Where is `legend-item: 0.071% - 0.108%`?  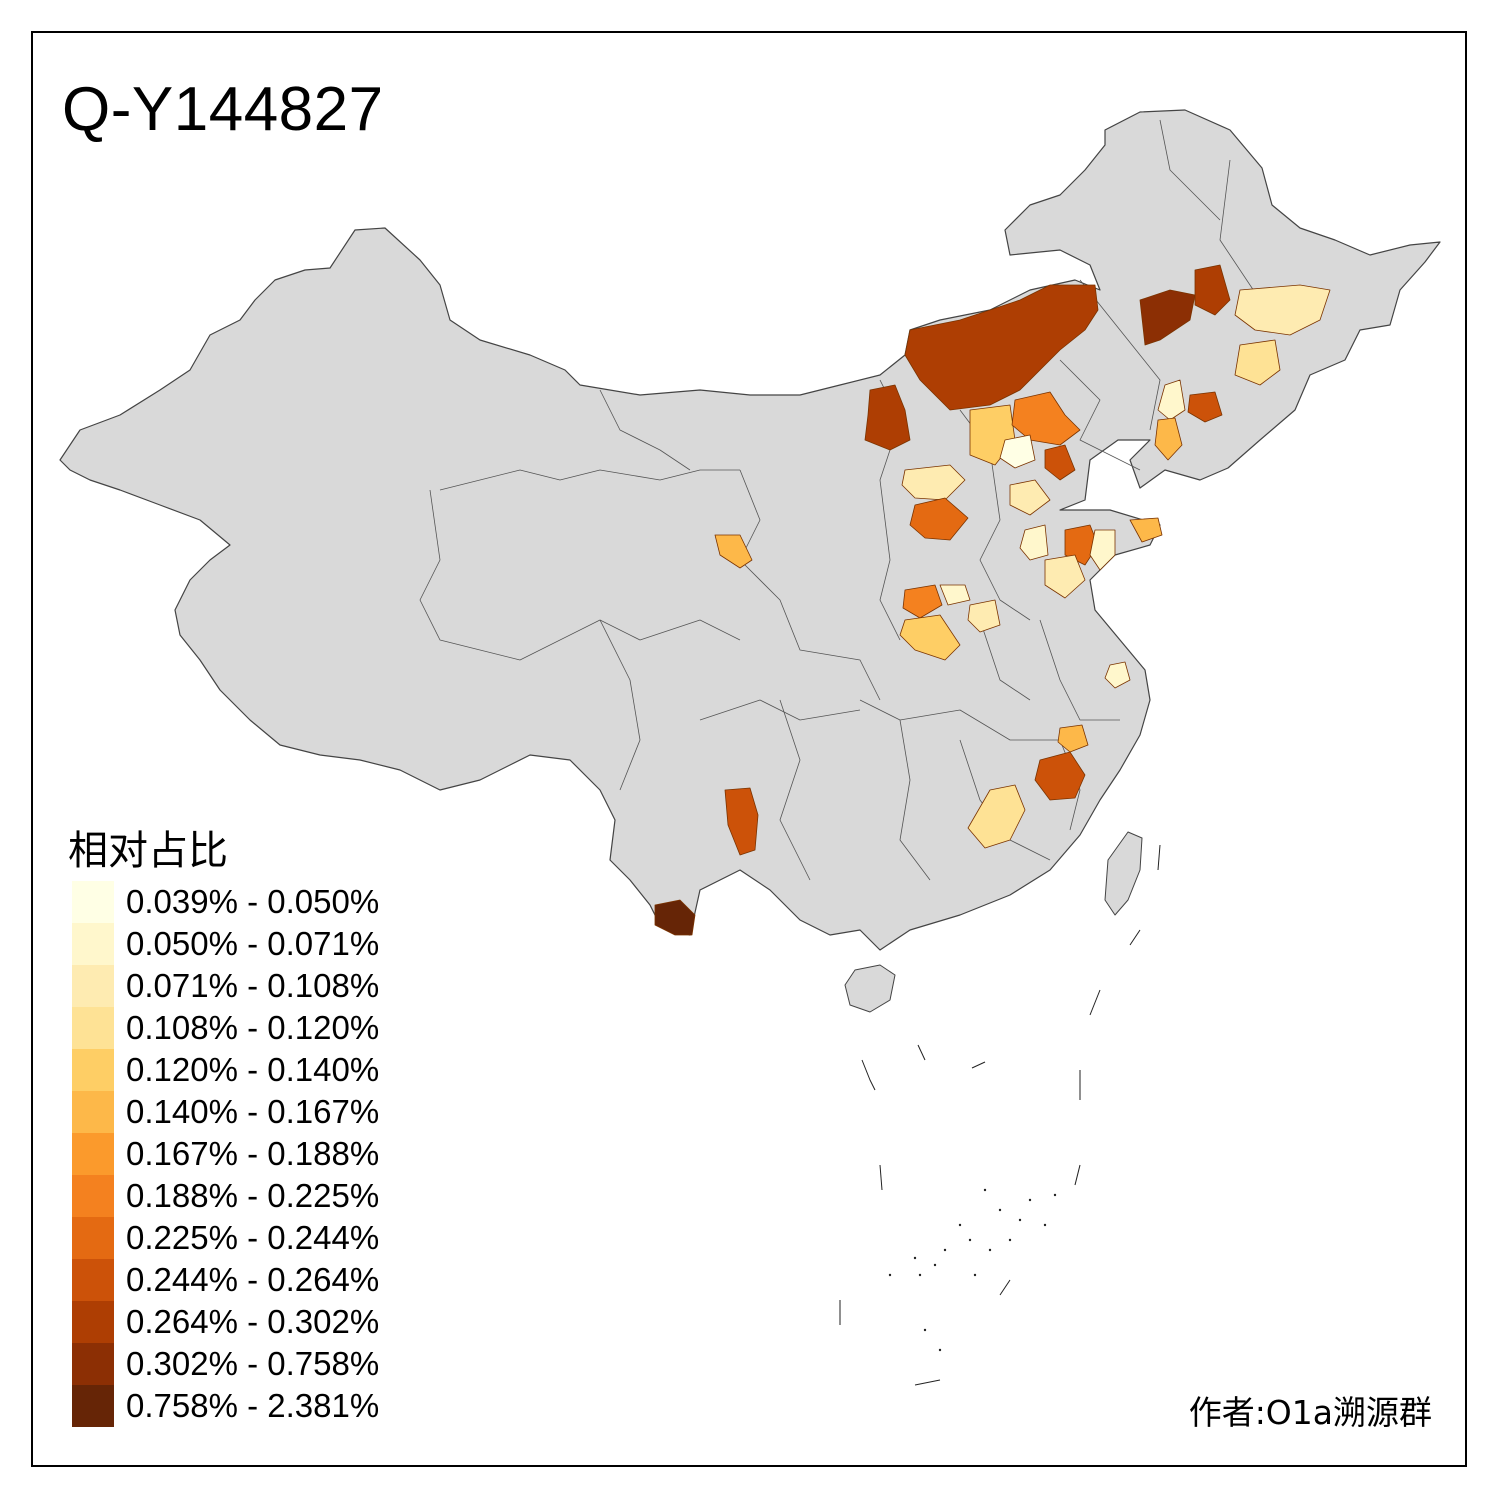
legend-item: 0.071% - 0.108% is located at coordinates (225, 986).